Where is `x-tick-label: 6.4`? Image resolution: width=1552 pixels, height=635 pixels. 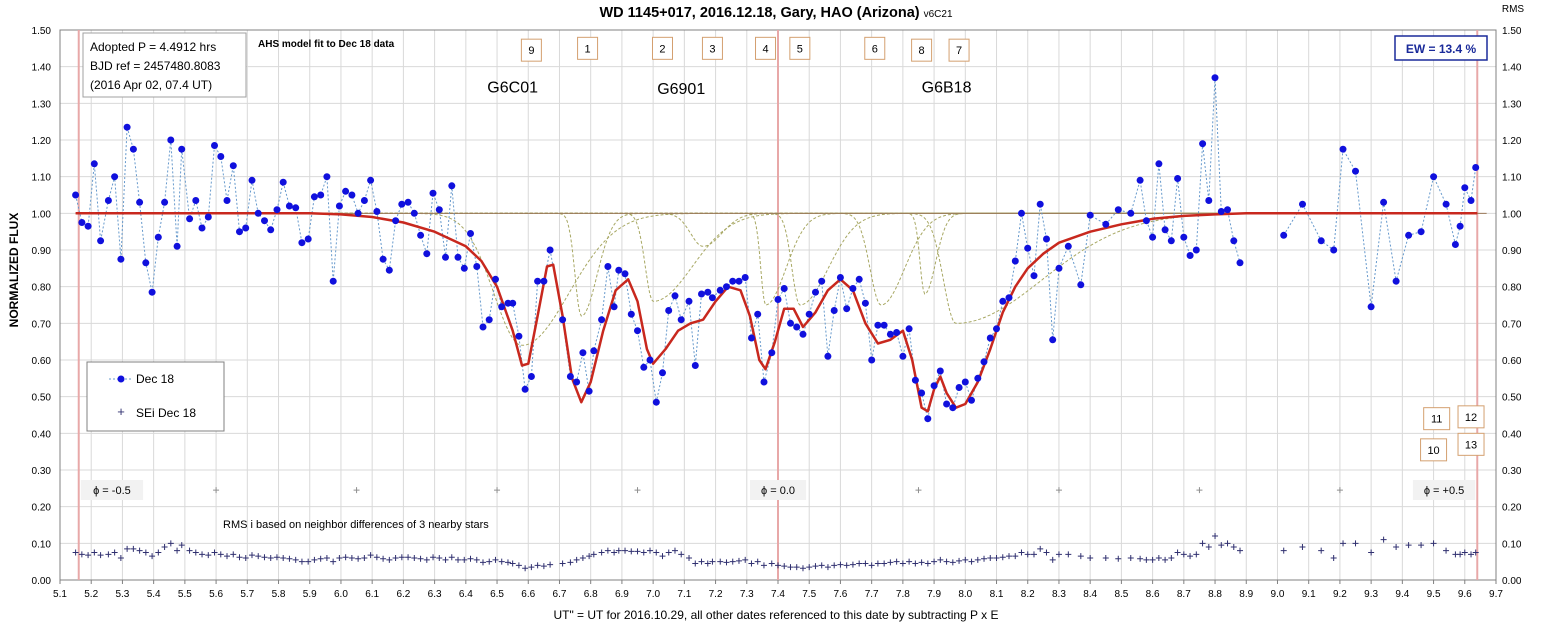
x-tick-label: 6.4 is located at coordinates (466, 594).